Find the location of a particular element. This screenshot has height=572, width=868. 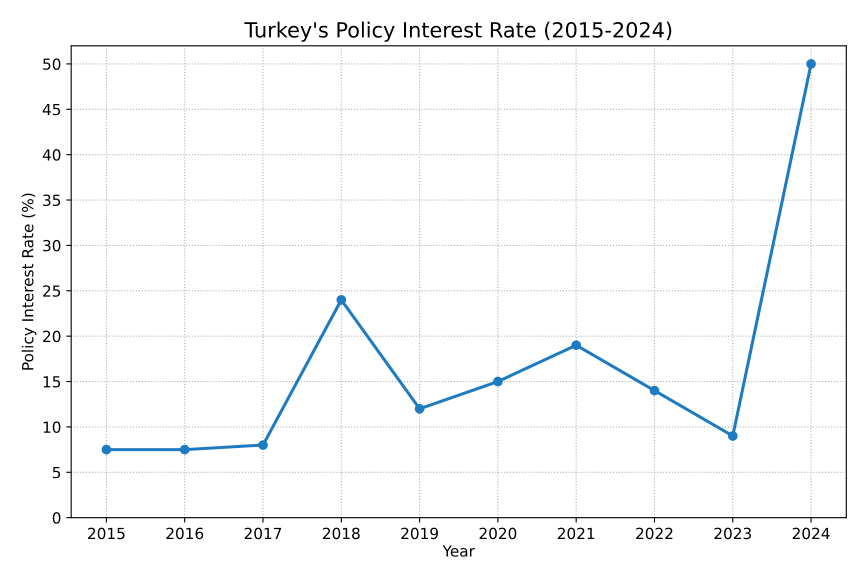

x-tick-label: 2021 is located at coordinates (576, 534).